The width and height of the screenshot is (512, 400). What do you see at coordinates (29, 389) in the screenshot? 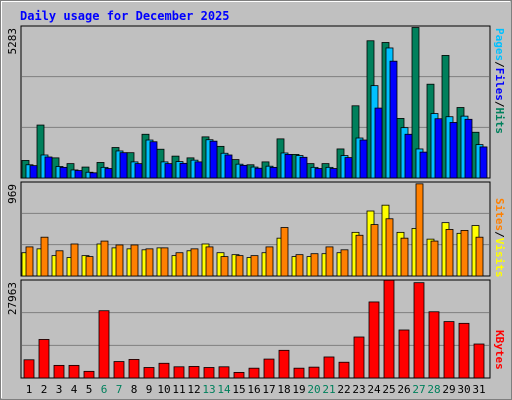
I see `x-tick-label: 1` at bounding box center [29, 389].